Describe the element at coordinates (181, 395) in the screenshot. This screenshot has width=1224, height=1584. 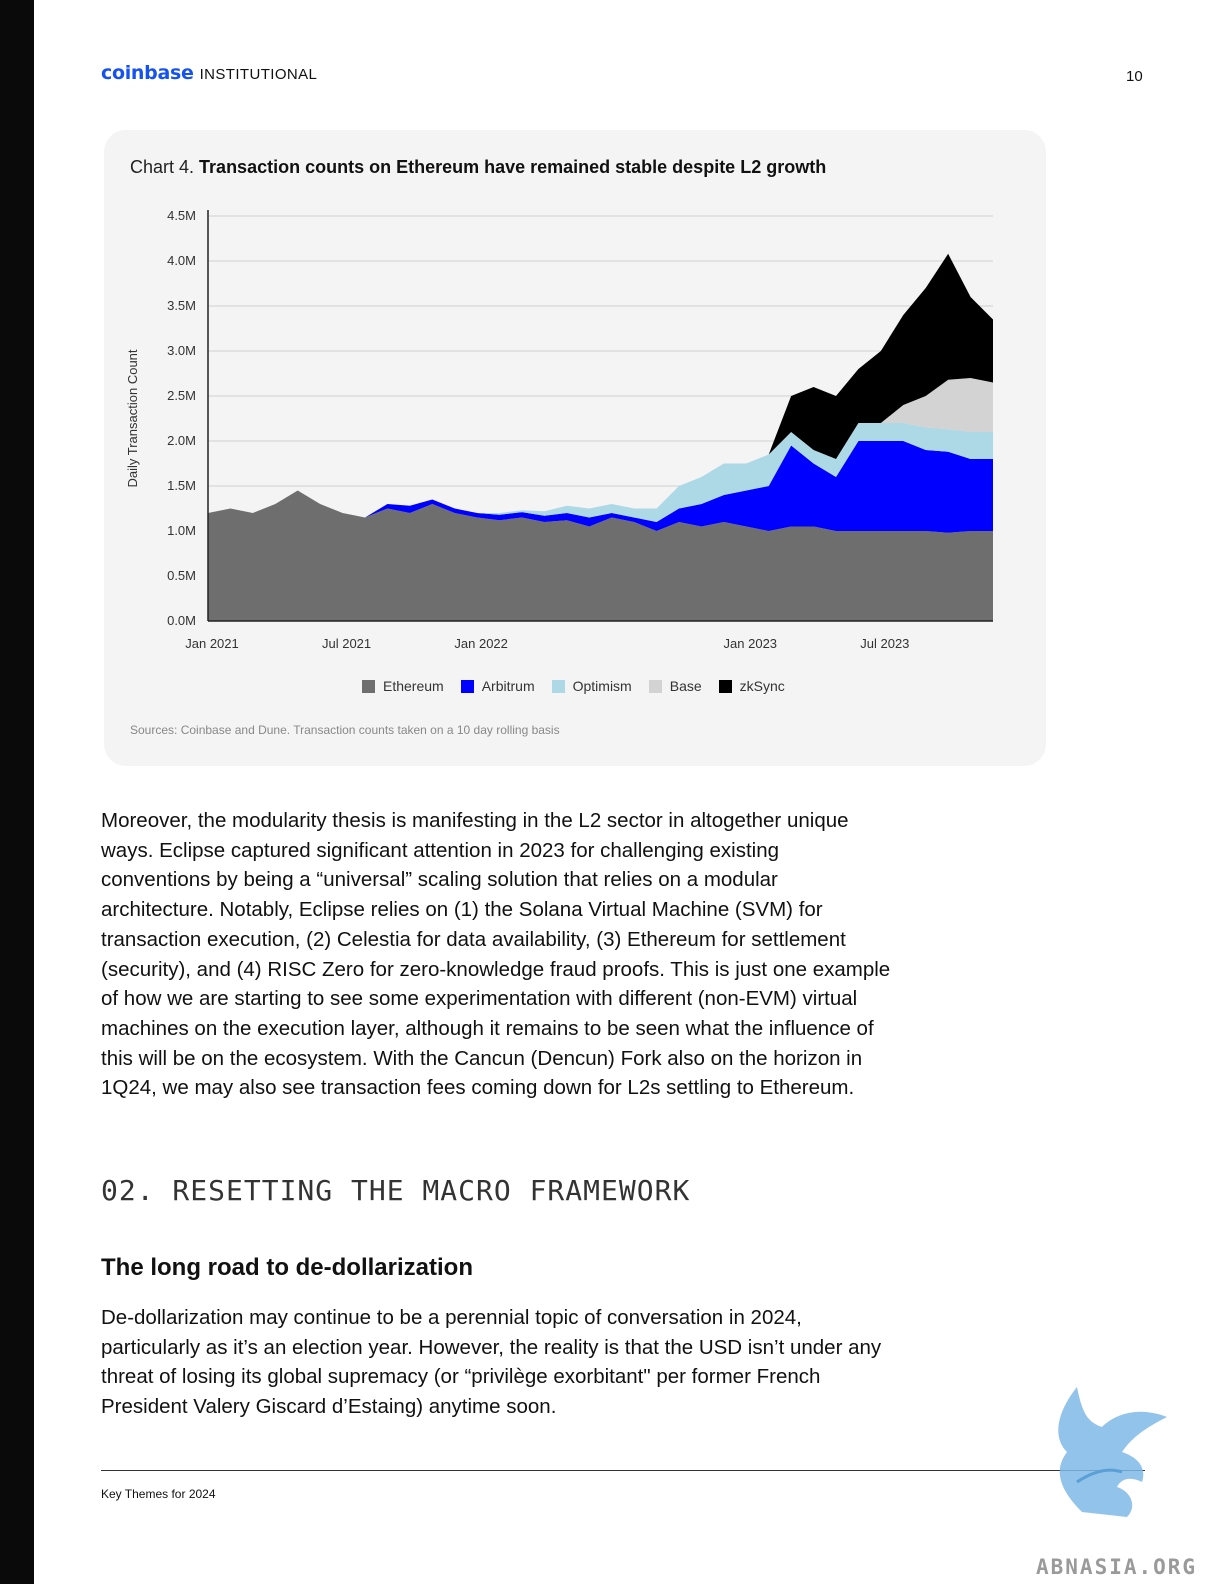
I see `y-tick-label: 2.5M` at that location.